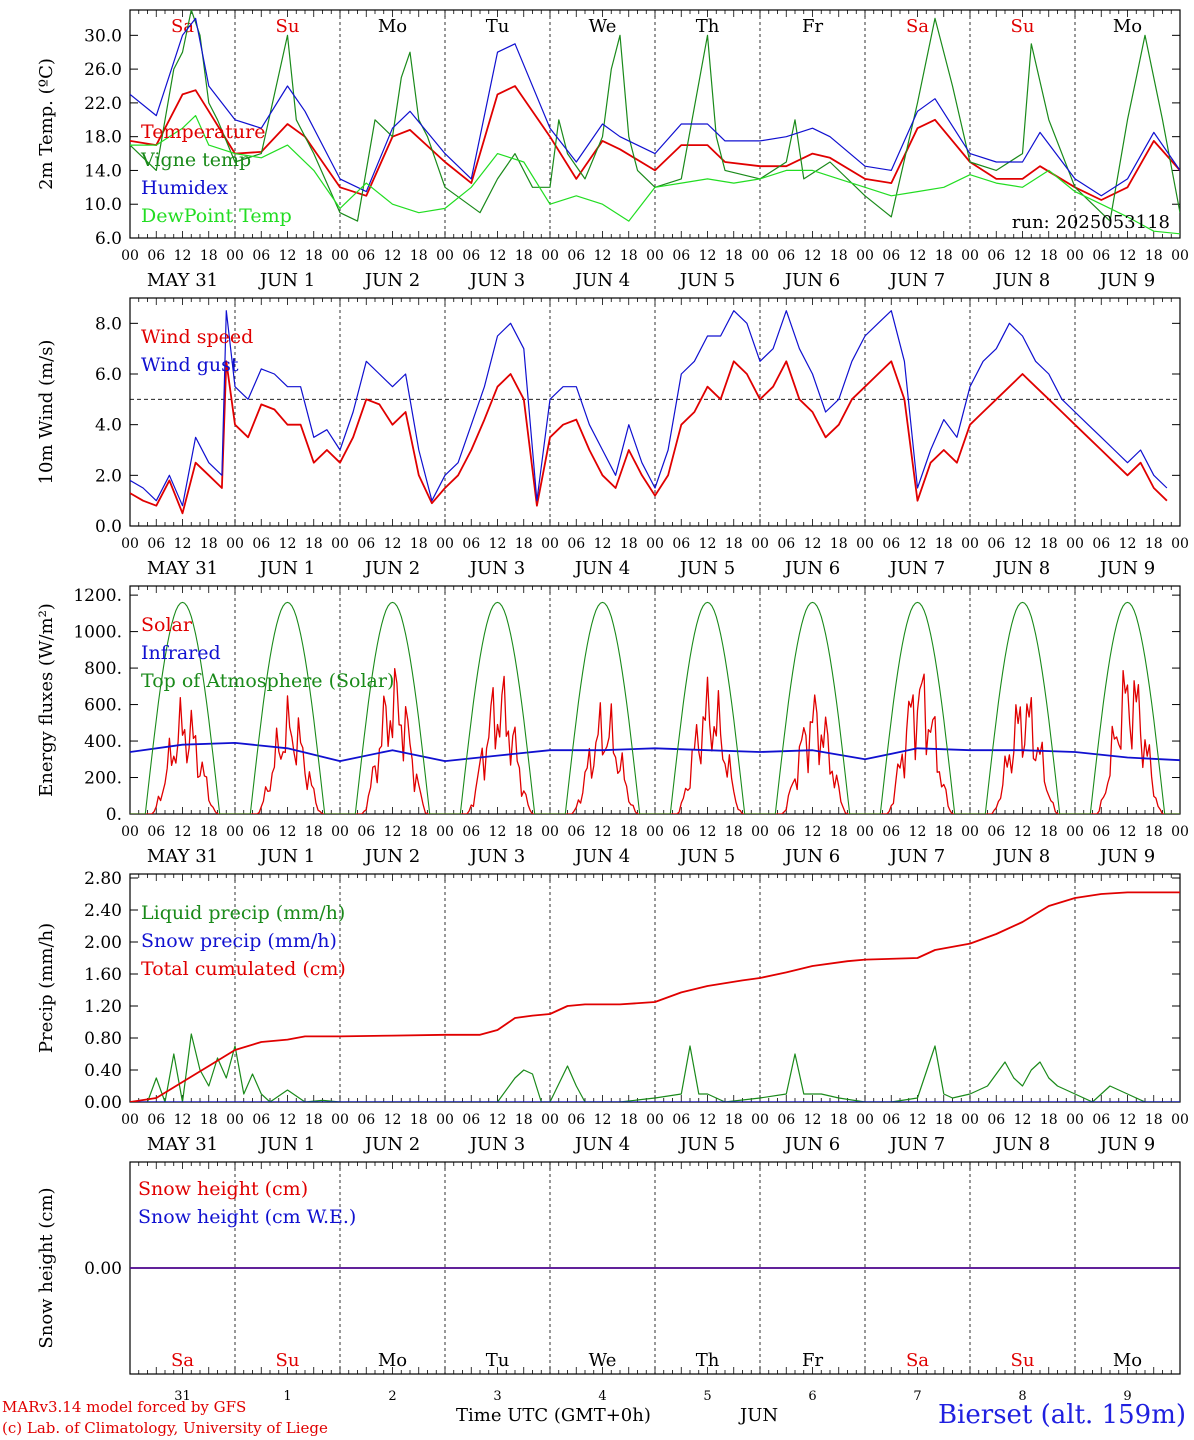 The height and width of the screenshot is (1440, 1194). I want to click on y-tick-label: 1000., so click(97, 633).